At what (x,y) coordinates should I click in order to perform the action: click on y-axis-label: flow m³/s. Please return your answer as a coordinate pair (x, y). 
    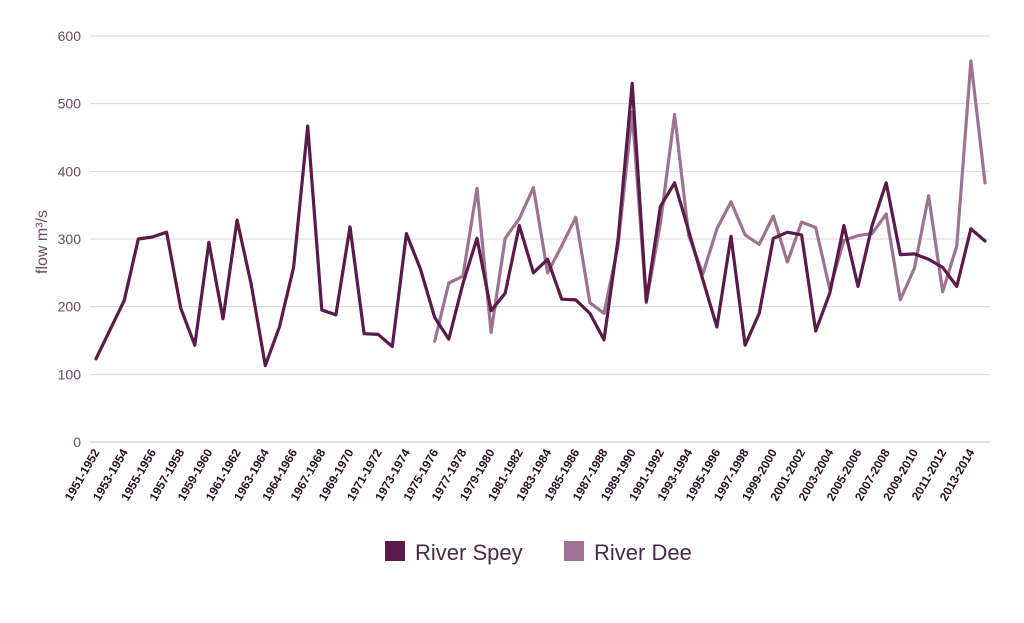
    Looking at the image, I should click on (42, 242).